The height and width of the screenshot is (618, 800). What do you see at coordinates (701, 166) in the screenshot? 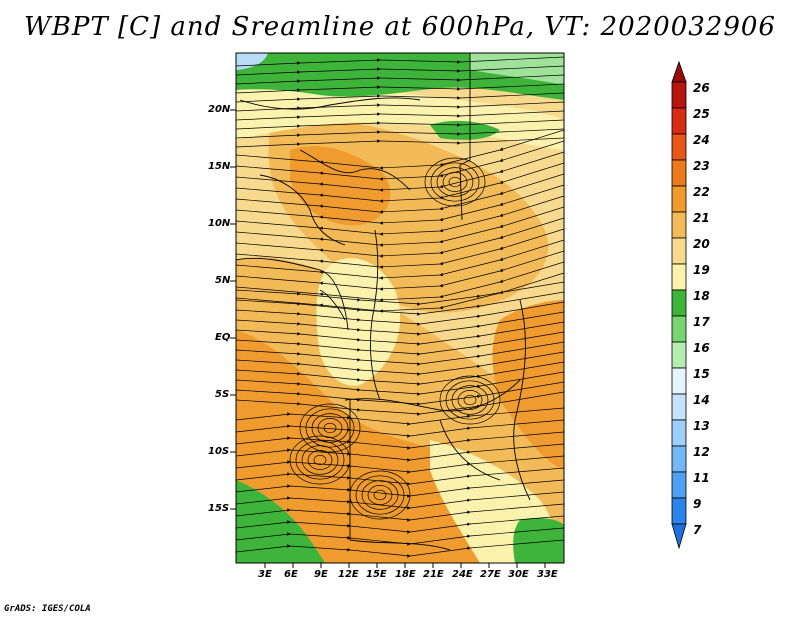
I see `colorbar-label-23: 23` at bounding box center [701, 166].